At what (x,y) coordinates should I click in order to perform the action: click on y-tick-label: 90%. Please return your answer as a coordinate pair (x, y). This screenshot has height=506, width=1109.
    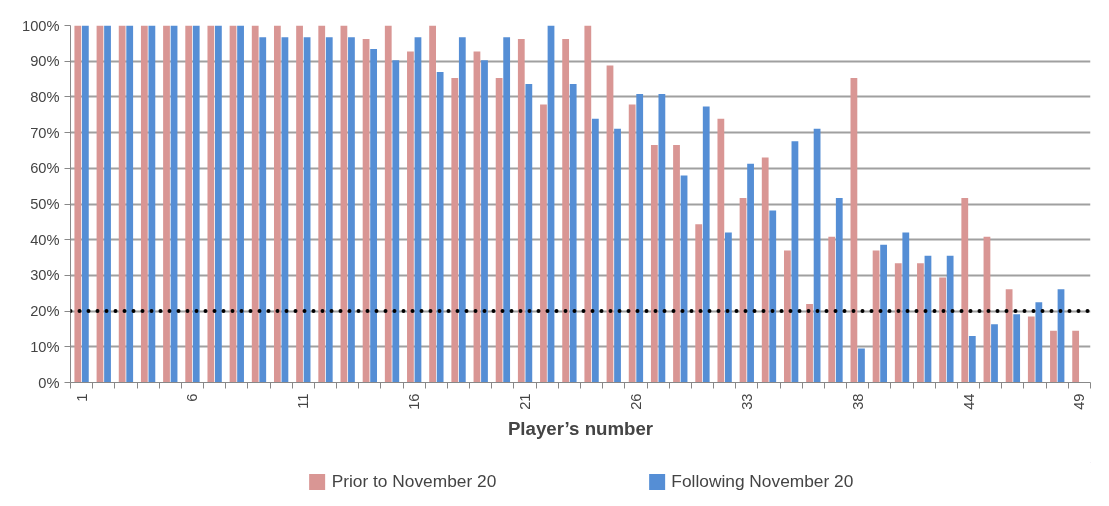
    Looking at the image, I should click on (45, 61).